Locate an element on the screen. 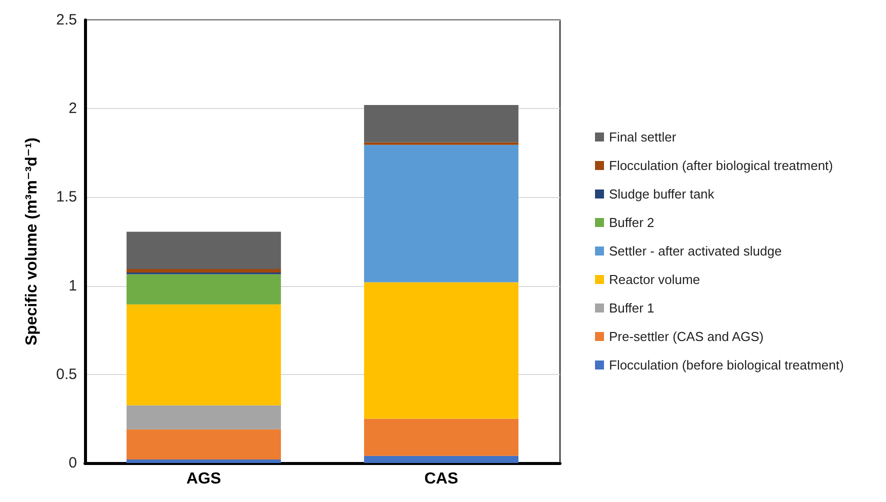 The image size is (886, 502). y-axis-title: Specific volume (m³m⁻³d⁻¹) is located at coordinates (32, 241).